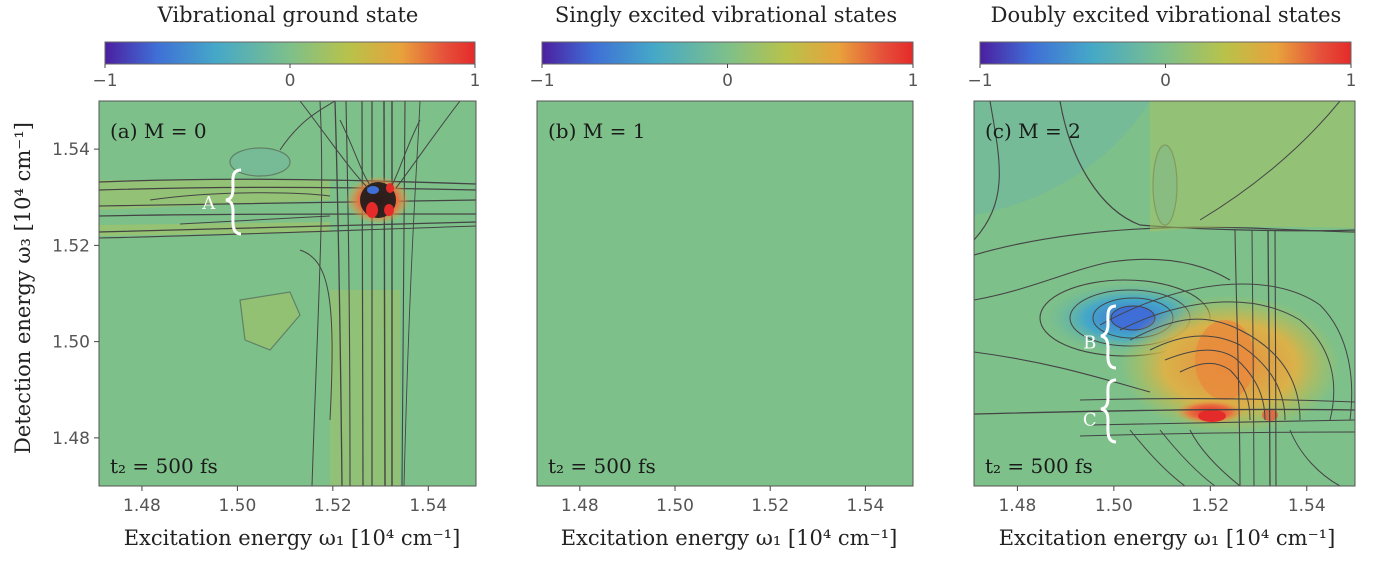 The image size is (1383, 561). What do you see at coordinates (729, 538) in the screenshot?
I see `panel-b-xlabel: Excitation energy ω₁ [10⁴ cm⁻¹]` at bounding box center [729, 538].